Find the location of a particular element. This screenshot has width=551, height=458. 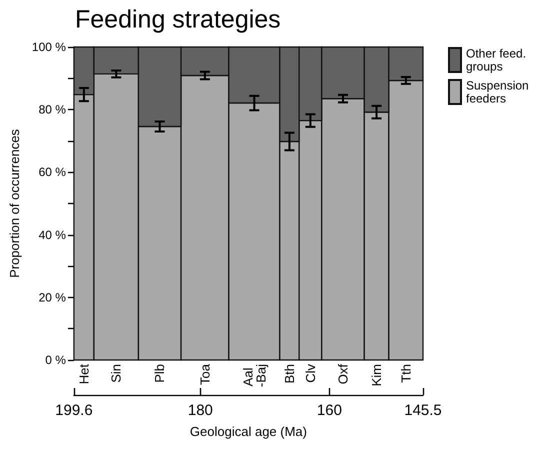

y-tick-label: 20 % is located at coordinates (52, 297).